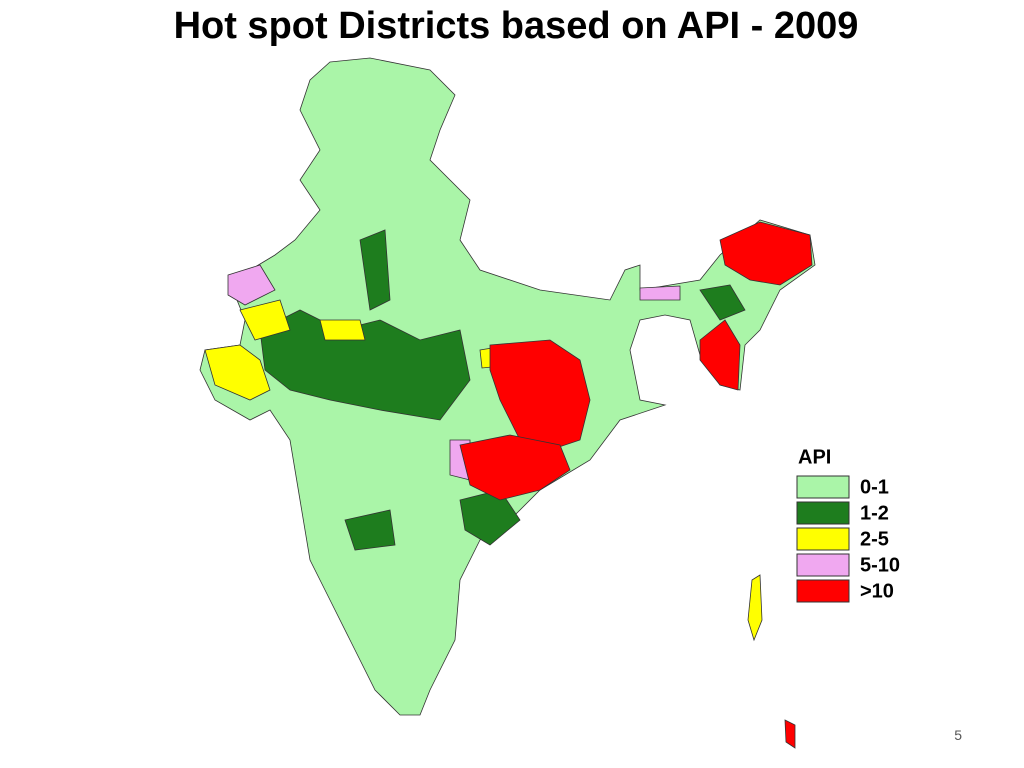 Image resolution: width=1024 pixels, height=768 pixels. What do you see at coordinates (874, 513) in the screenshot?
I see `legend-label: 1-2` at bounding box center [874, 513].